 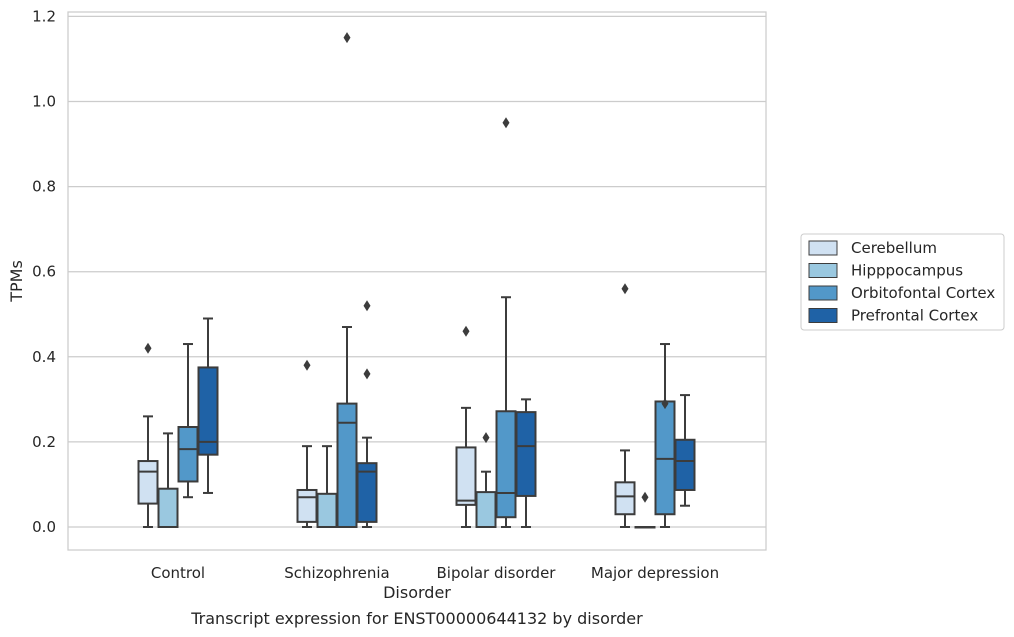 I want to click on x-axis-label: Disorder, so click(x=417, y=592).